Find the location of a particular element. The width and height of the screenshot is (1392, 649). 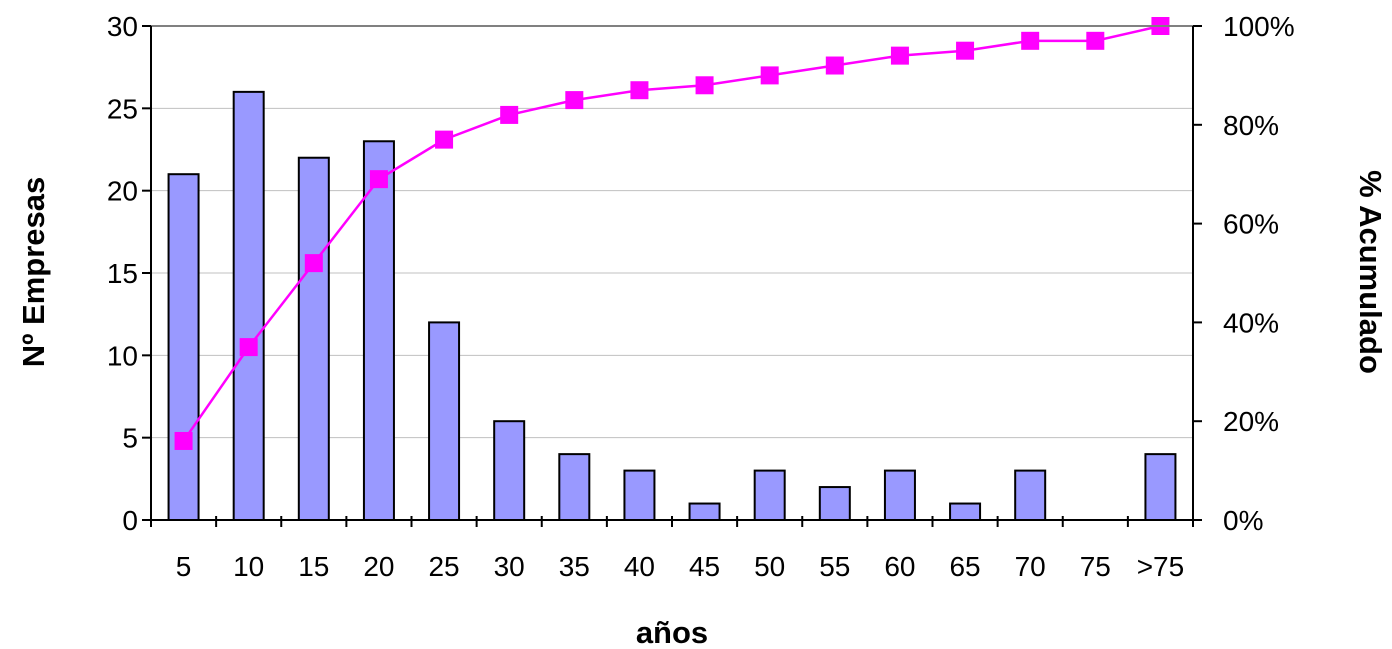

y2-tick-label: 0% is located at coordinates (1243, 520).